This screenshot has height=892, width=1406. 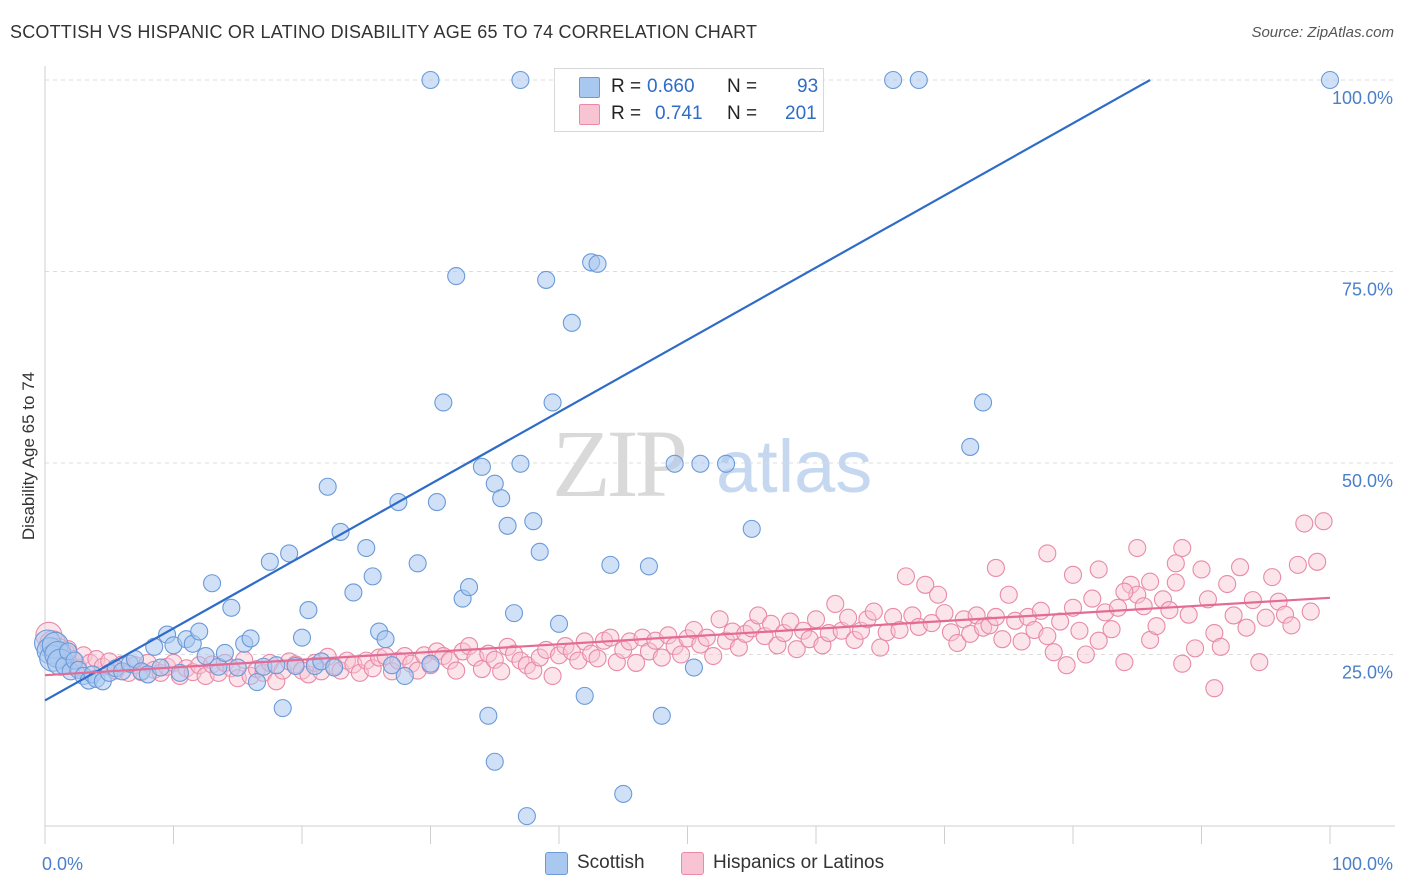 What do you see at coordinates (692, 863) in the screenshot?
I see `bottom-legend-swatch-hispanic` at bounding box center [692, 863].